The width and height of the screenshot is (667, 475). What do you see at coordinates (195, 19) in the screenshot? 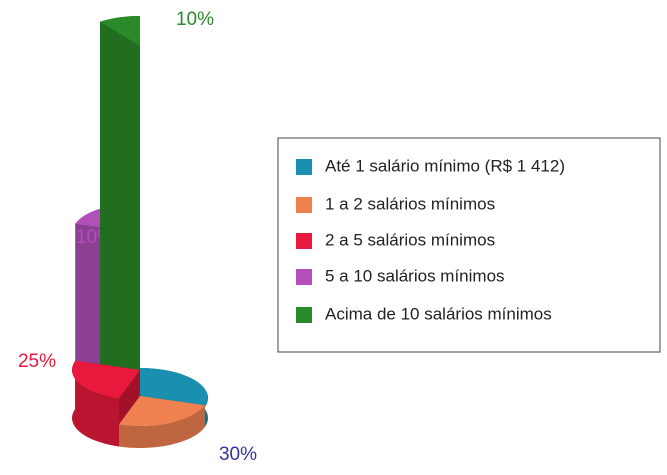
I see `data-label: 10%` at bounding box center [195, 19].